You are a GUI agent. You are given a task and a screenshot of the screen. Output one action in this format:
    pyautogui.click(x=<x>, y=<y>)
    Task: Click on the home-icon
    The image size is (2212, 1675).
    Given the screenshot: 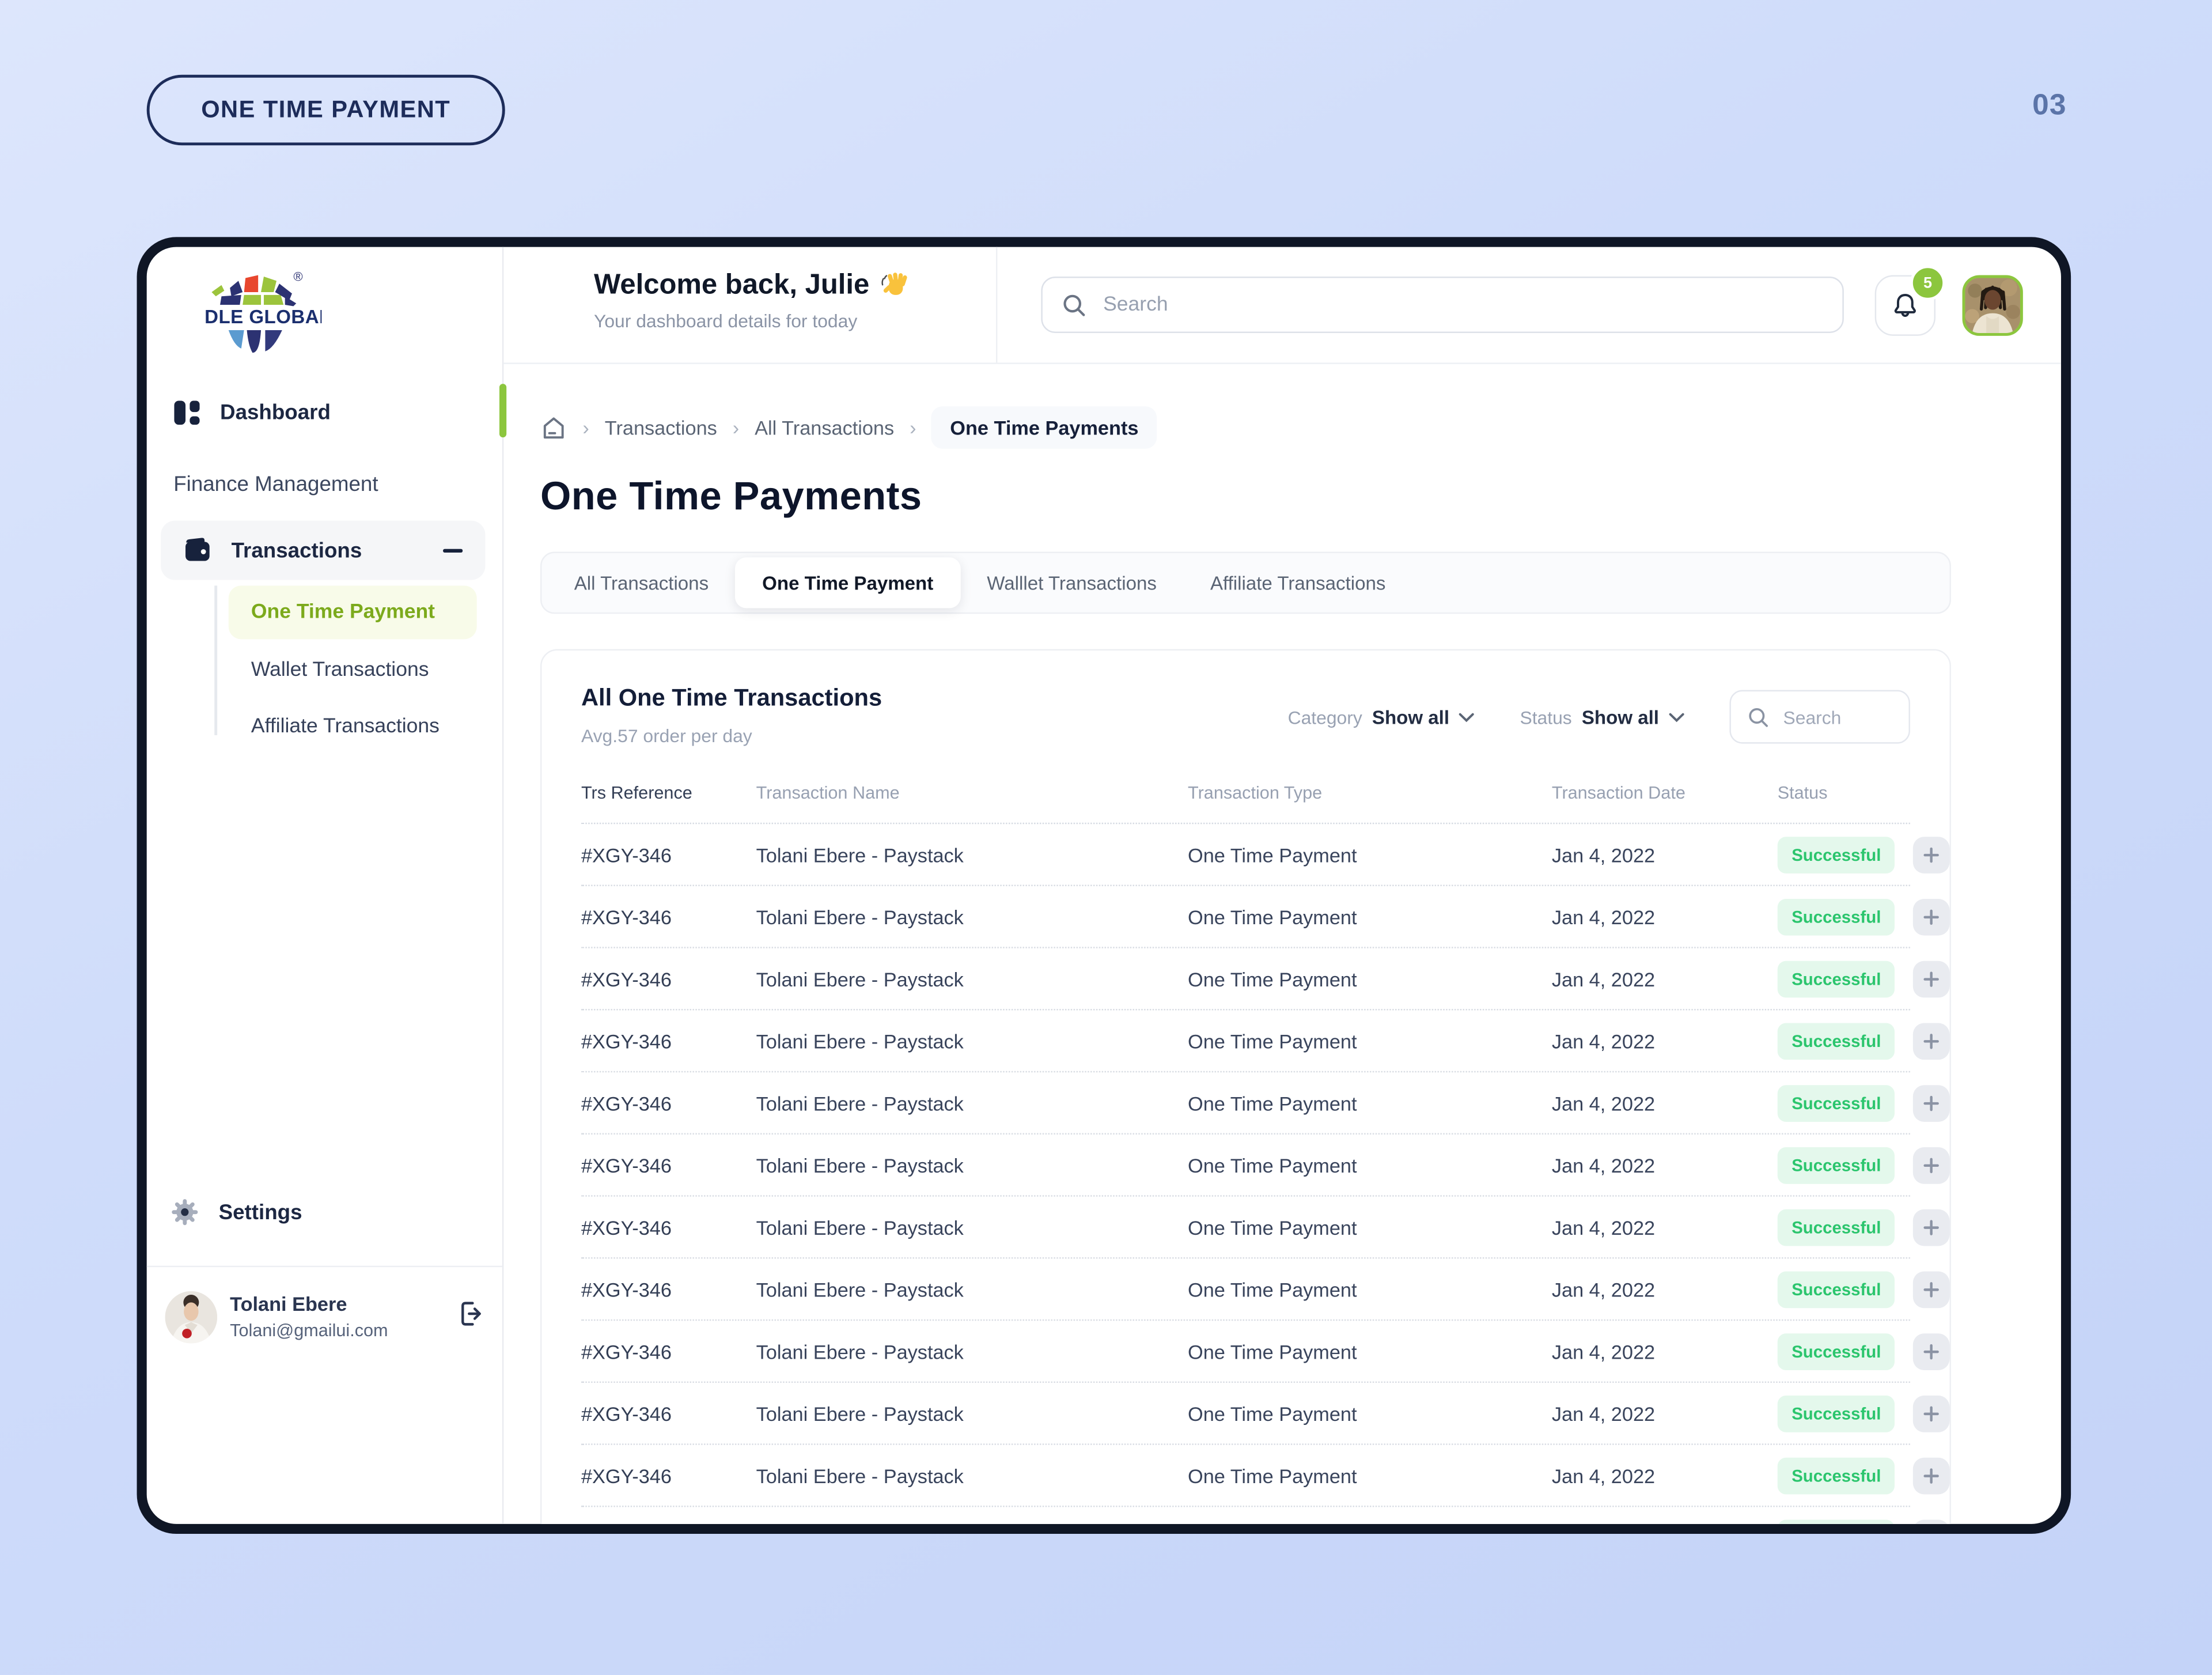 What is the action you would take?
    pyautogui.click(x=553, y=427)
    